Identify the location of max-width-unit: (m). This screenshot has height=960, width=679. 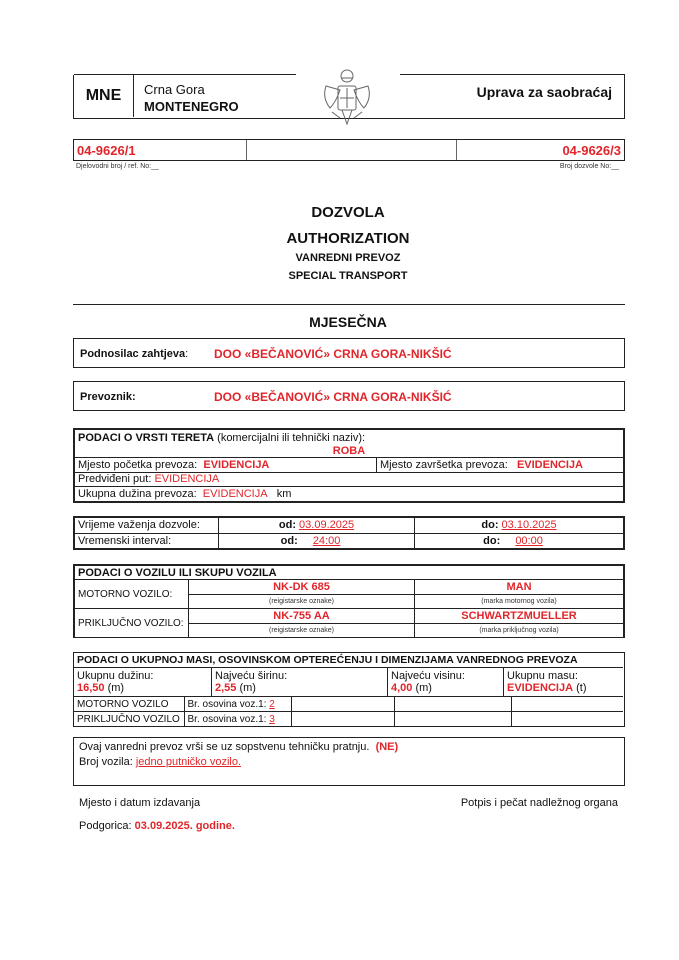
(247, 688).